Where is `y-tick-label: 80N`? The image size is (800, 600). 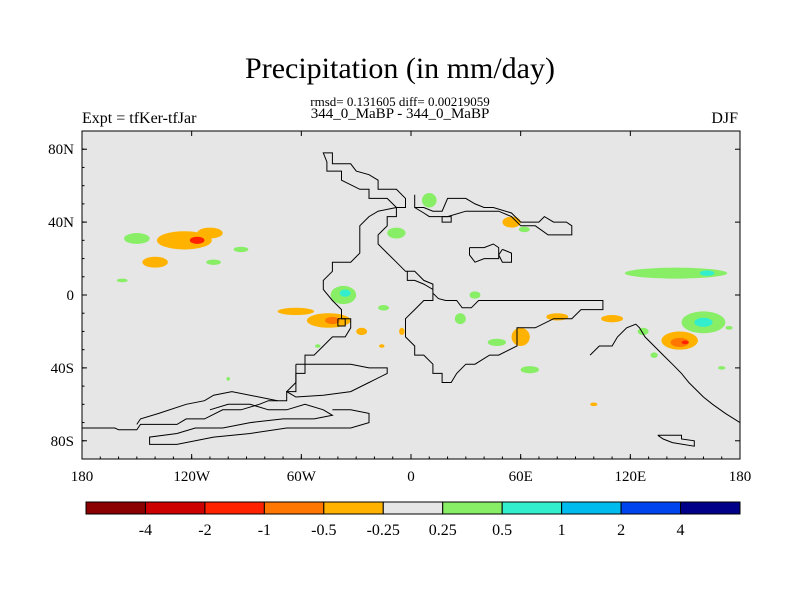 y-tick-label: 80N is located at coordinates (61, 150).